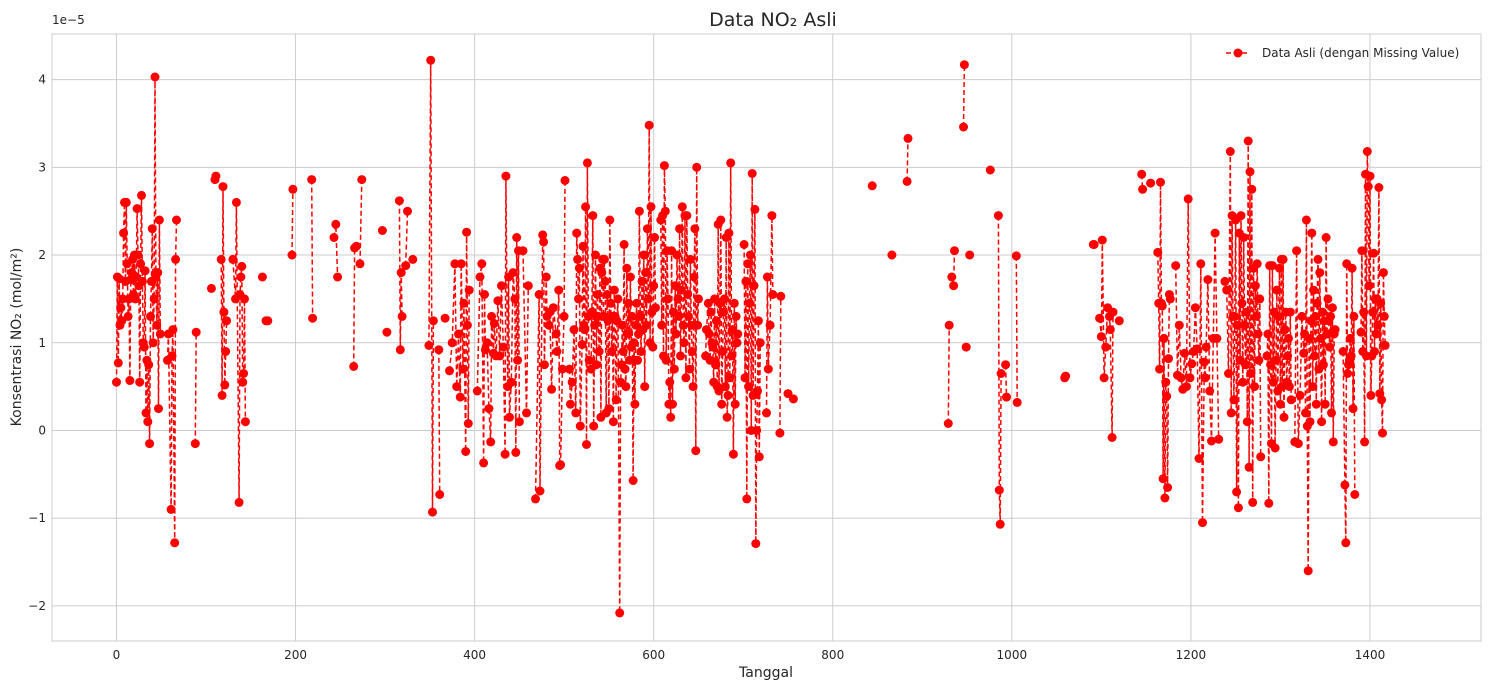 The height and width of the screenshot is (690, 1490). What do you see at coordinates (17, 337) in the screenshot?
I see `y-axis-label: Konsentrasi NO₂ (mol/m²)` at bounding box center [17, 337].